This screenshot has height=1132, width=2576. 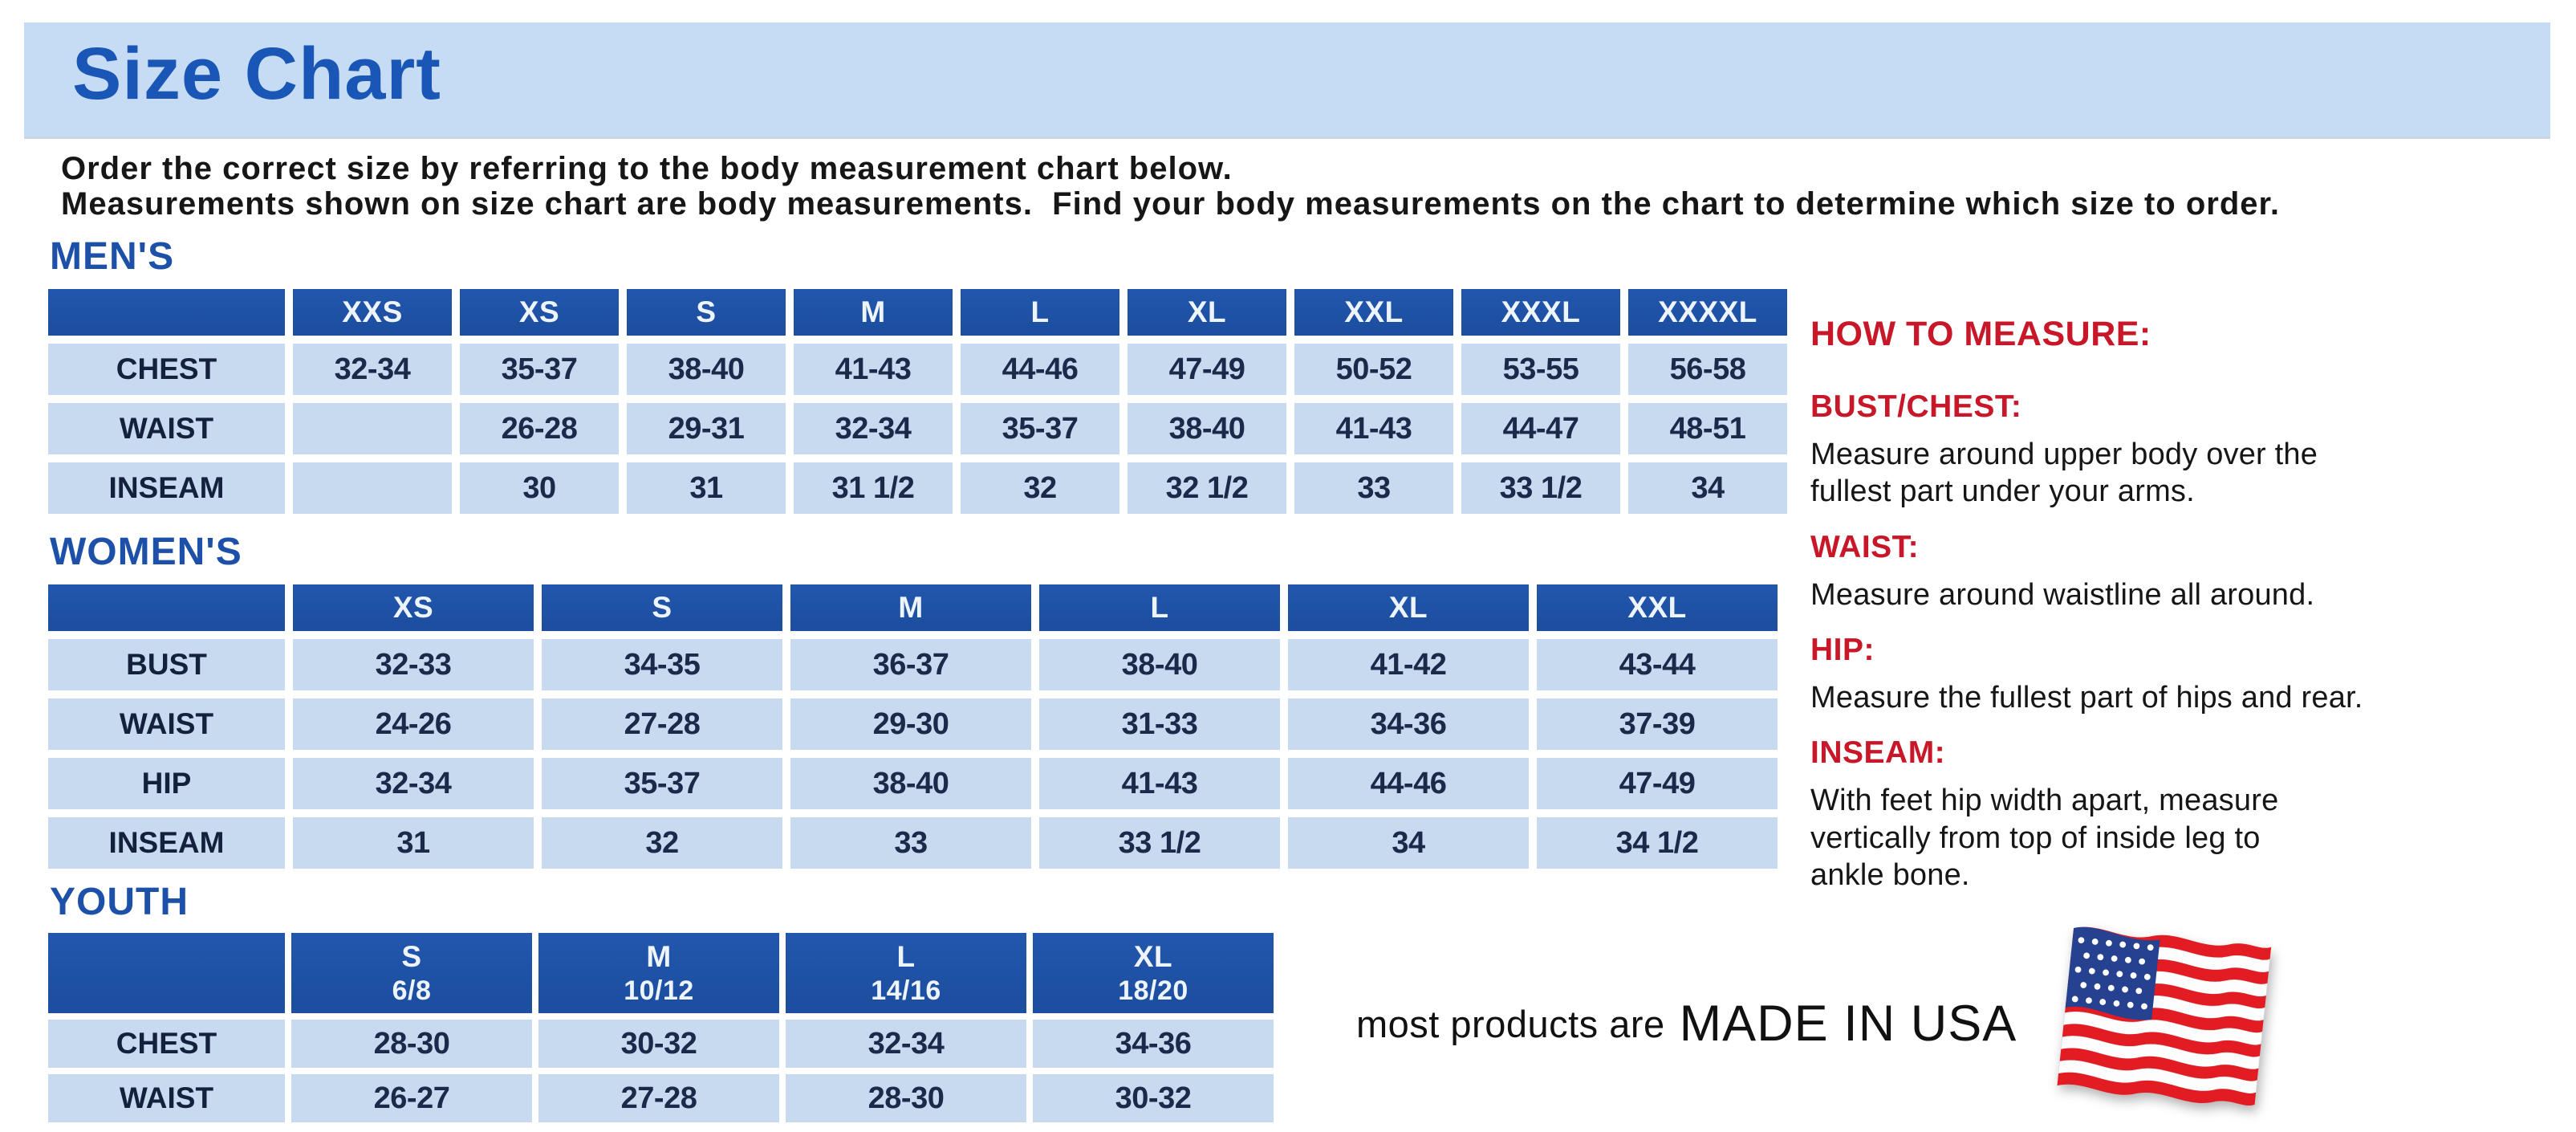 What do you see at coordinates (1707, 428) in the screenshot?
I see `table-value-cell: 48-51` at bounding box center [1707, 428].